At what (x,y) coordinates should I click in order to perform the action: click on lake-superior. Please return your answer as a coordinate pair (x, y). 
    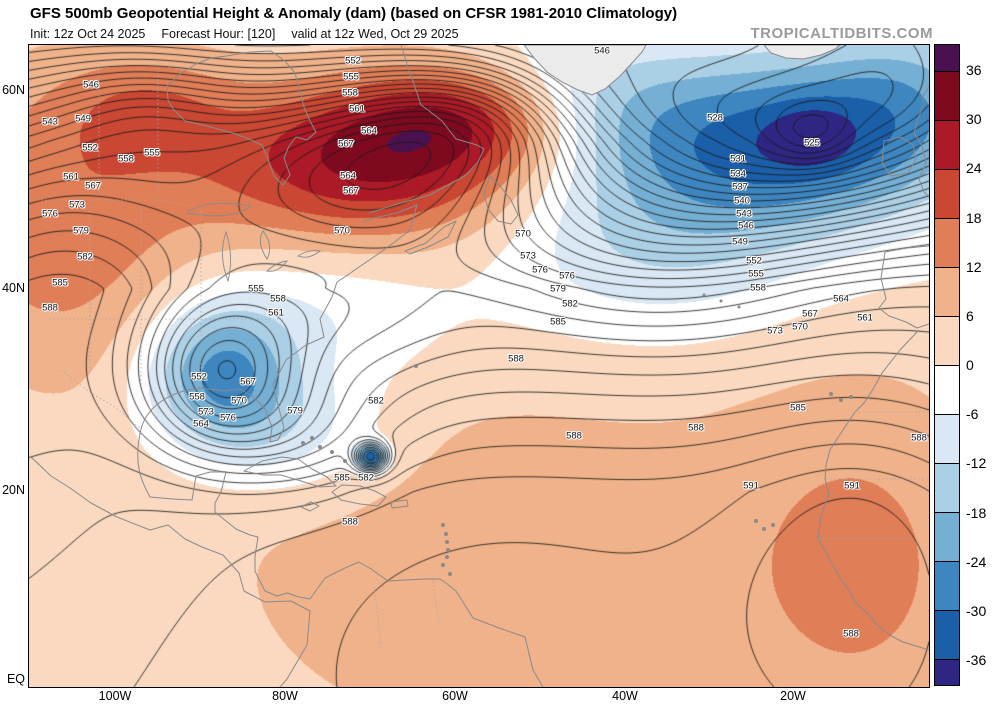
    Looking at the image, I should click on (219, 209).